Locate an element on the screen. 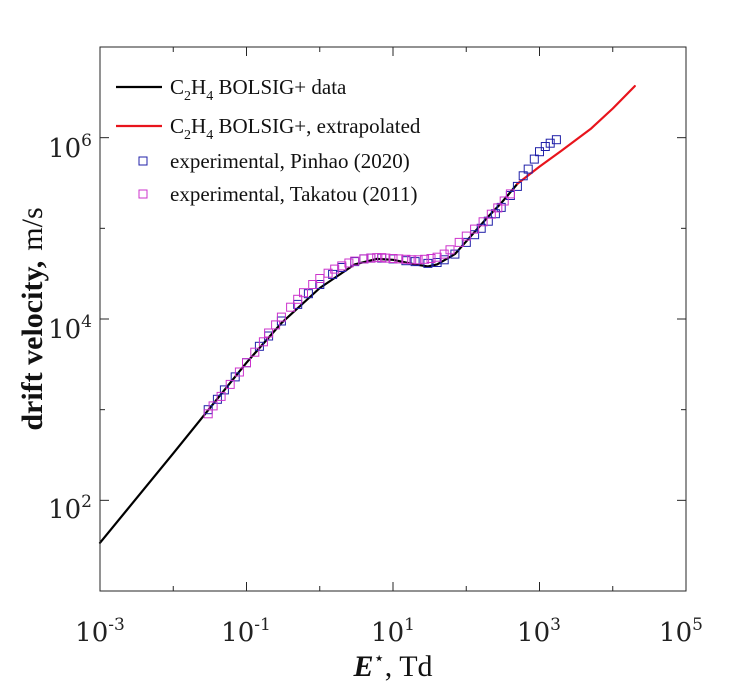  x-tick-label: 10¹ is located at coordinates (393, 631).